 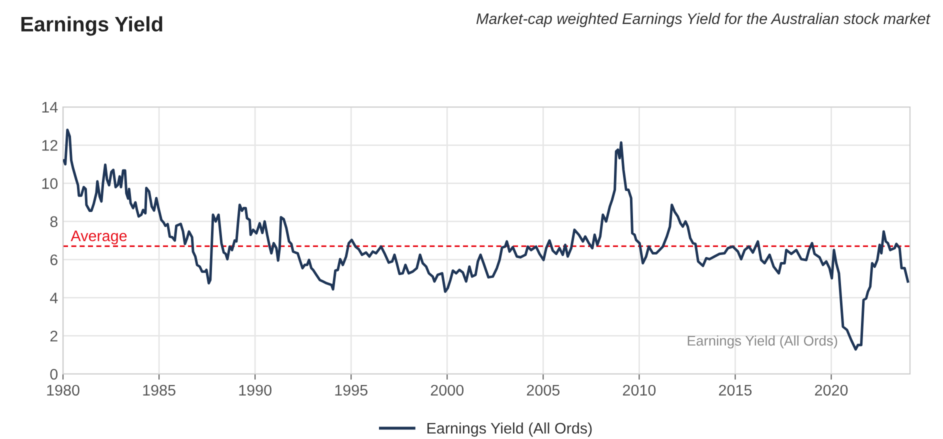 I want to click on chart-title: Earnings Yield, so click(x=91, y=26).